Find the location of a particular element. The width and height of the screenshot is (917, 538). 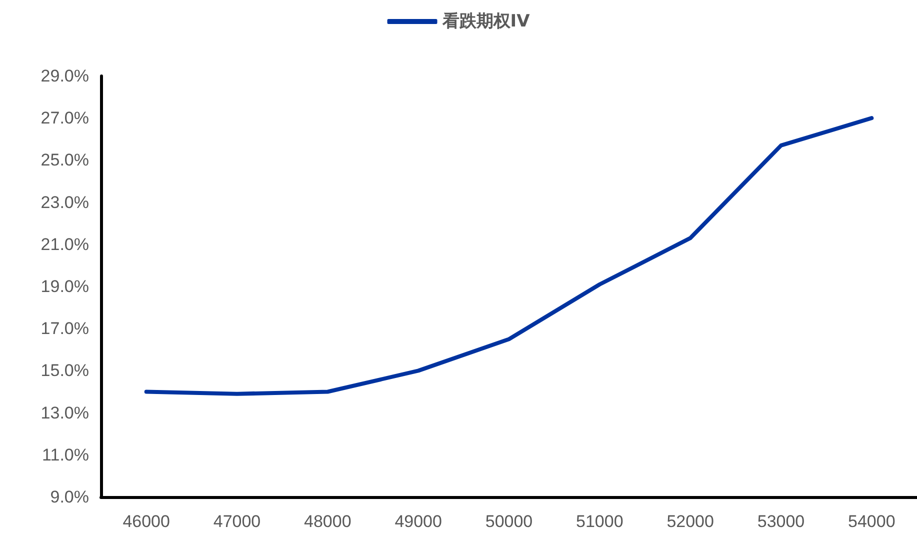

y-tick-label: 13.0% is located at coordinates (64, 412).